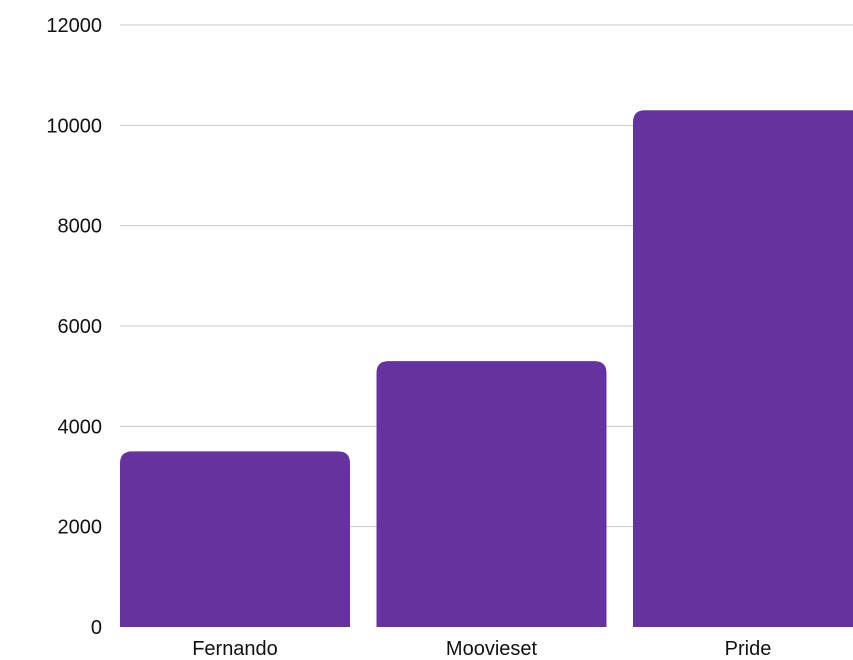  Describe the element at coordinates (80, 528) in the screenshot. I see `y-tick-label: 2000` at that location.